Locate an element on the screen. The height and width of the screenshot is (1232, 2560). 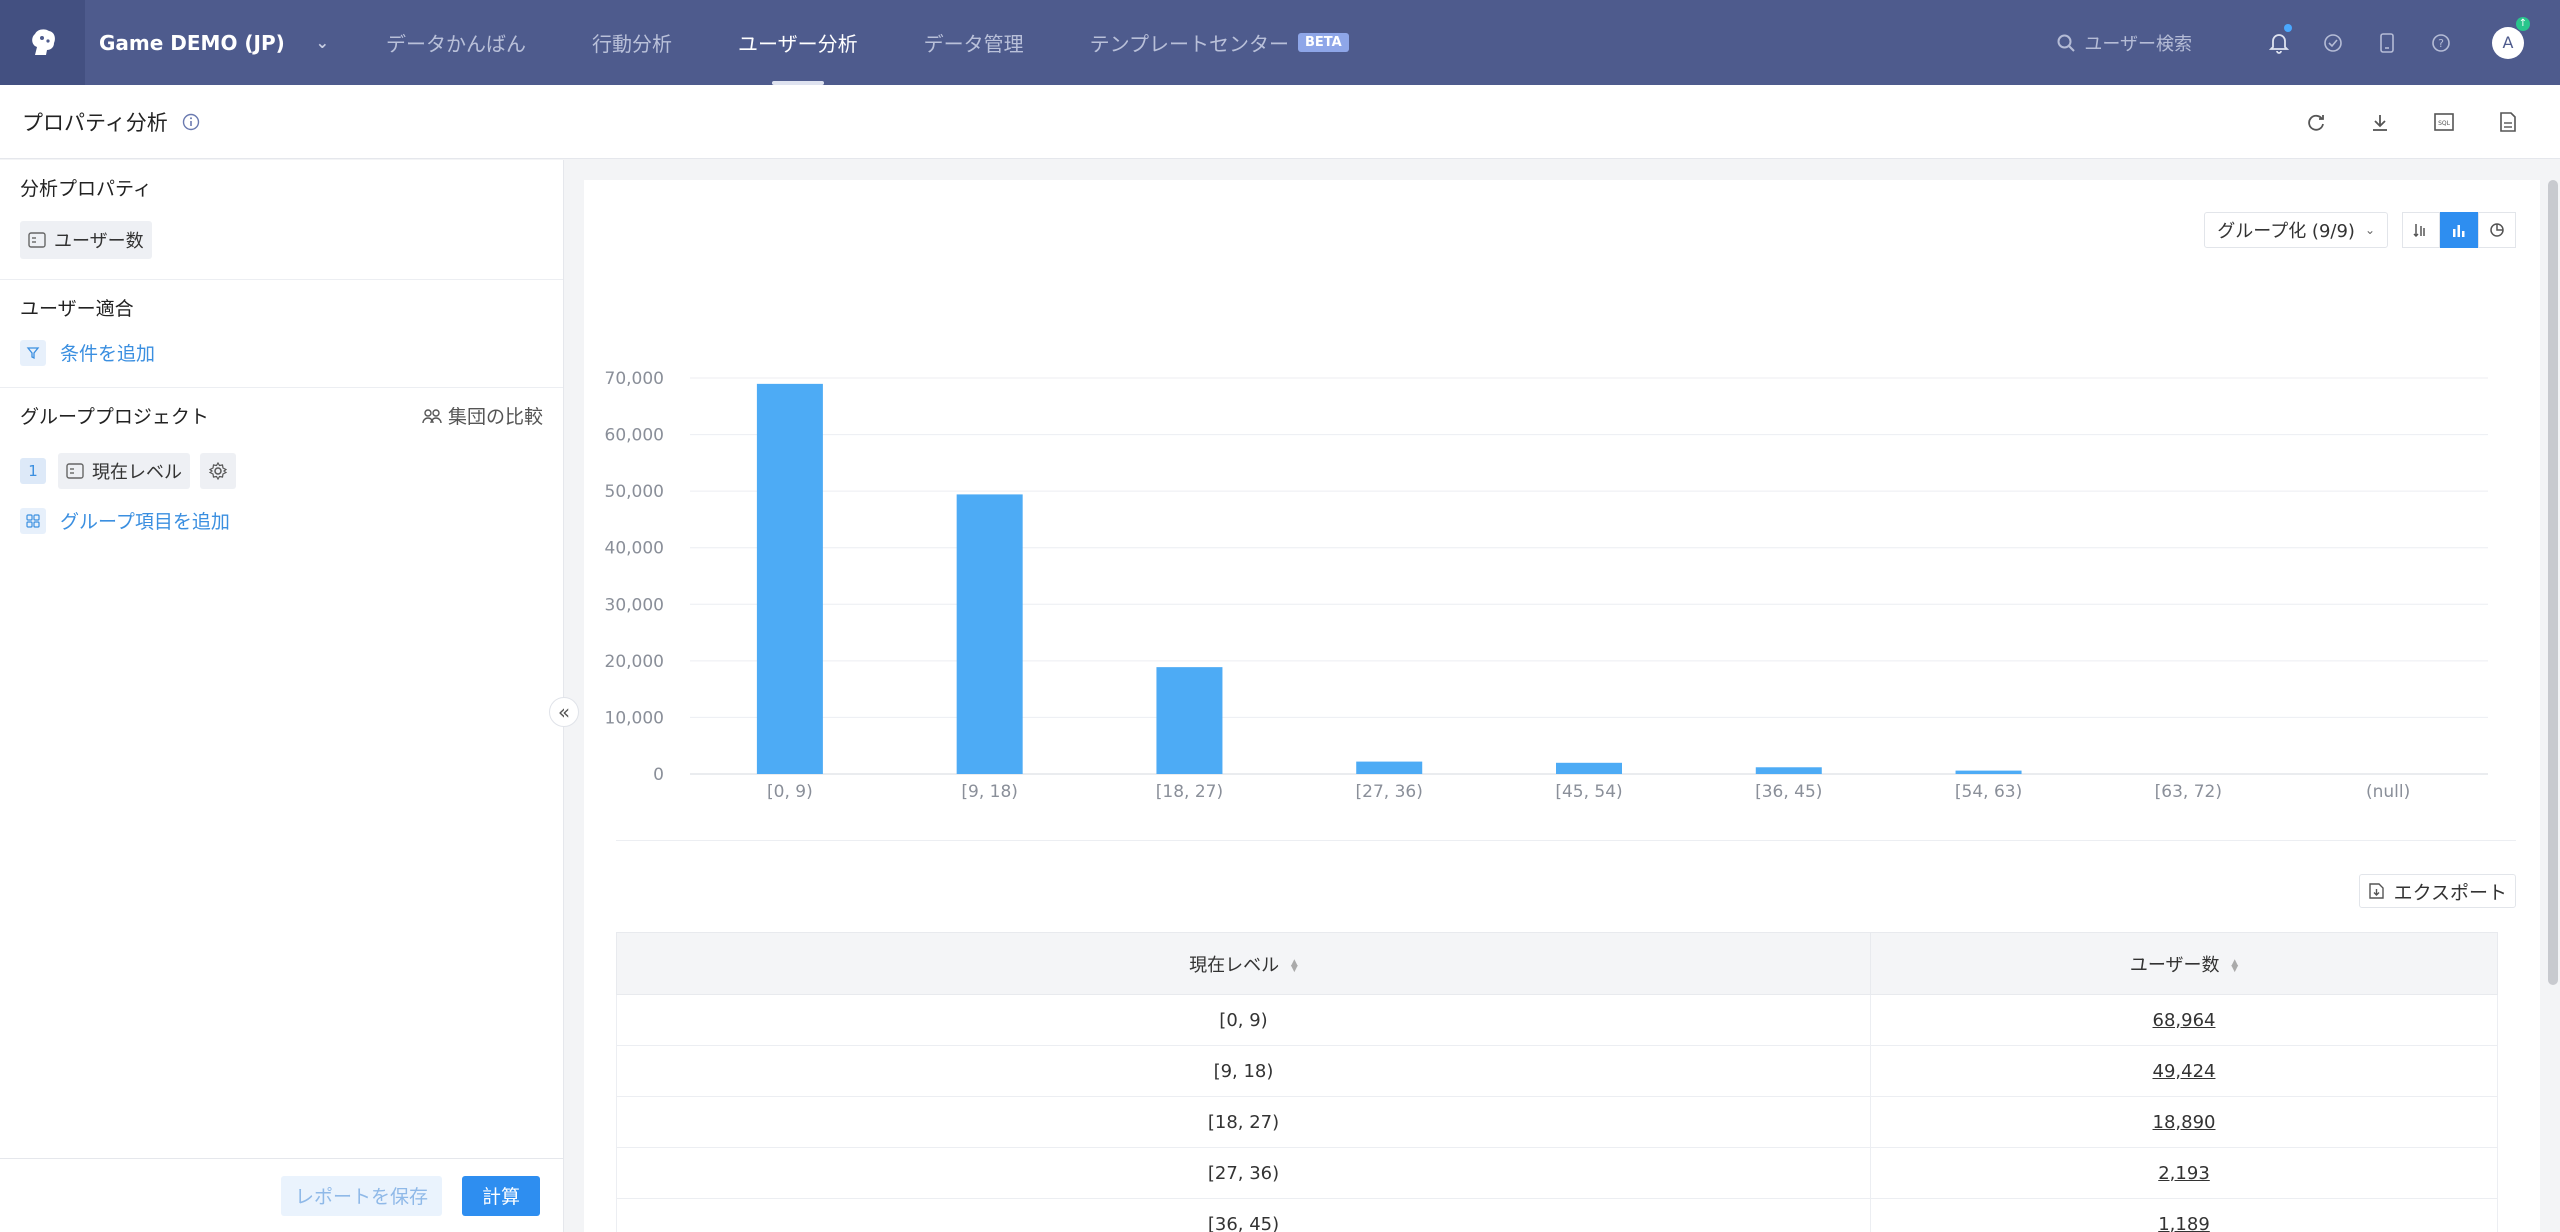
group-property-chip: 現在レベル is located at coordinates (124, 471).